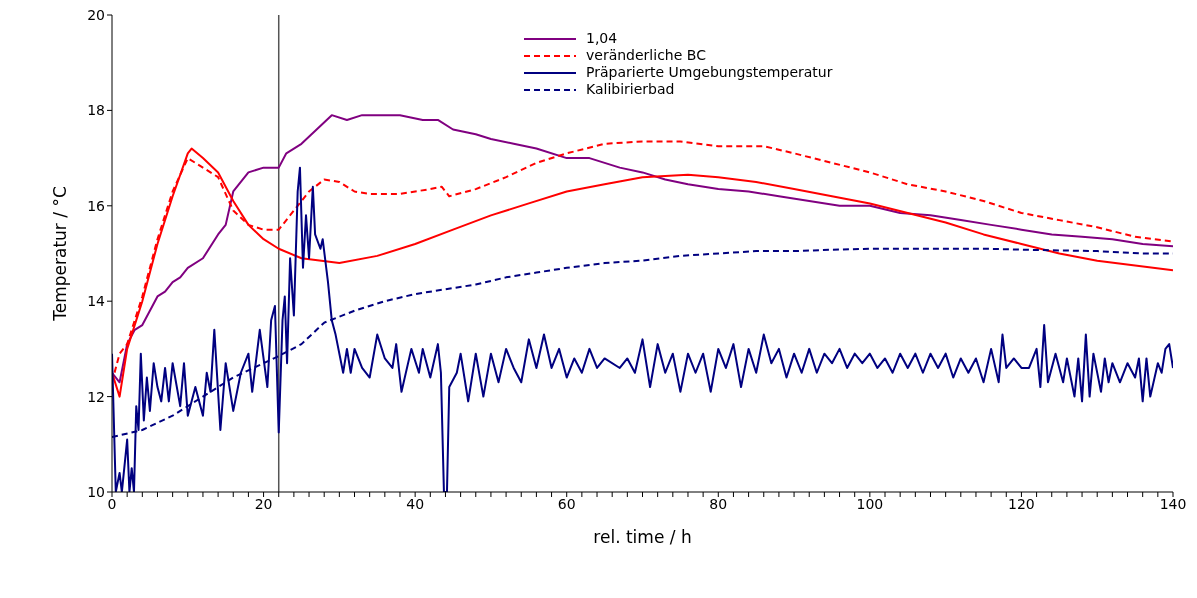  Describe the element at coordinates (60, 254) in the screenshot. I see `y-axis-title: Temperatur / °C` at that location.